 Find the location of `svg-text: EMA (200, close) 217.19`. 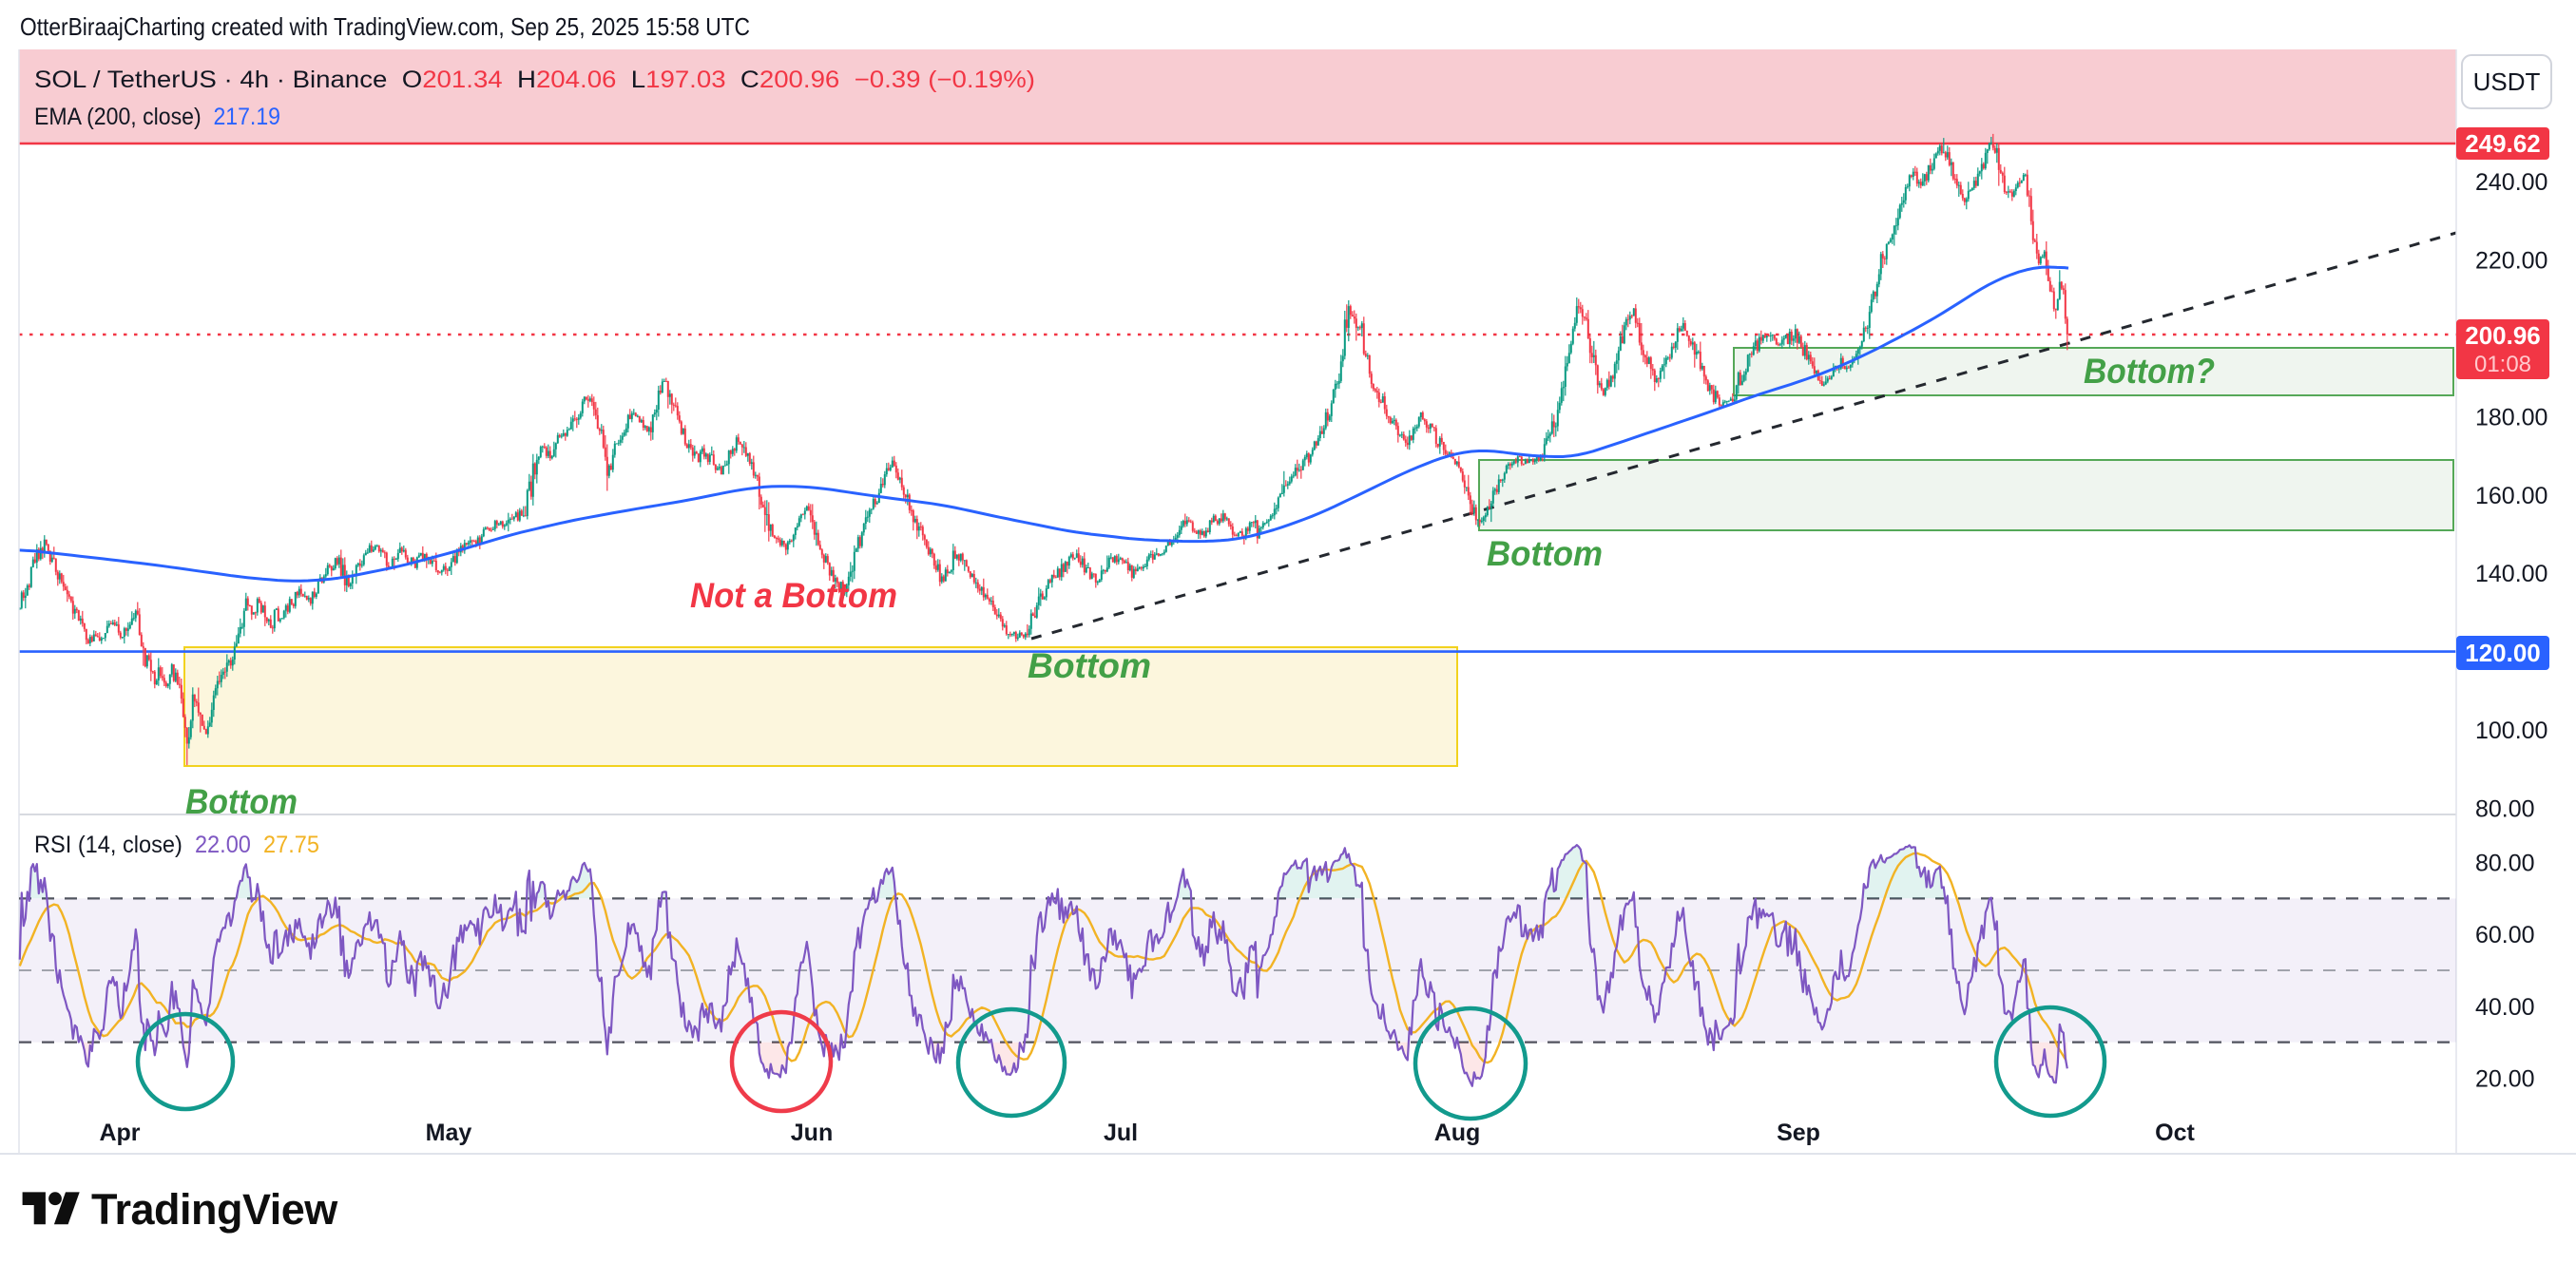

svg-text: EMA (200, close) 217.19 is located at coordinates (157, 117).